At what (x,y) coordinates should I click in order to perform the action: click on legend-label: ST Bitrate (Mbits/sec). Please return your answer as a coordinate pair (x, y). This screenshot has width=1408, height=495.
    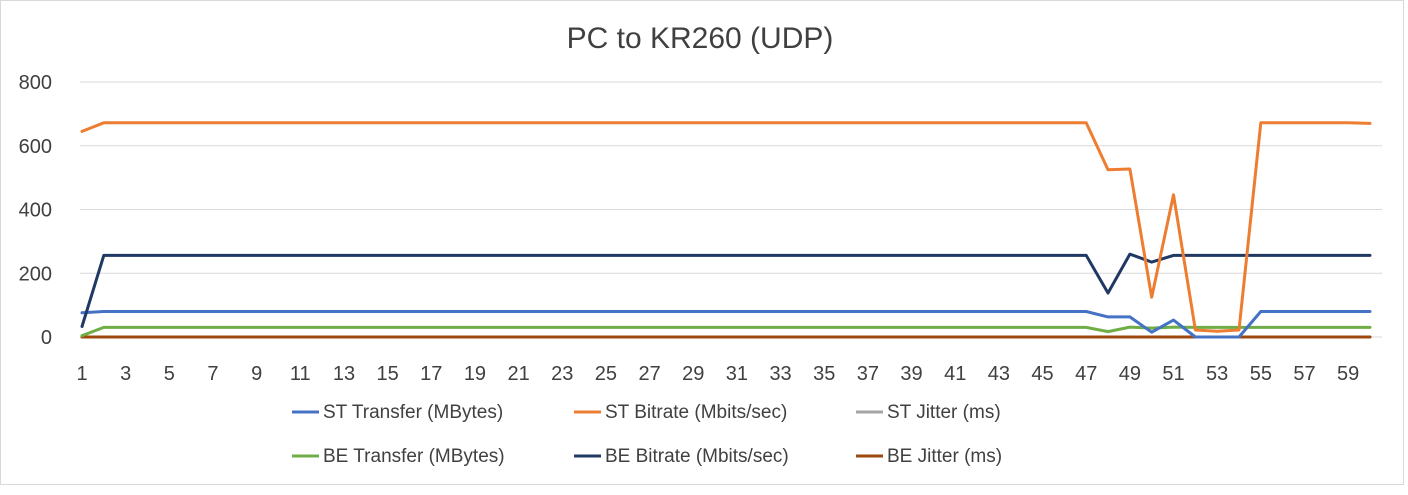
    Looking at the image, I should click on (696, 412).